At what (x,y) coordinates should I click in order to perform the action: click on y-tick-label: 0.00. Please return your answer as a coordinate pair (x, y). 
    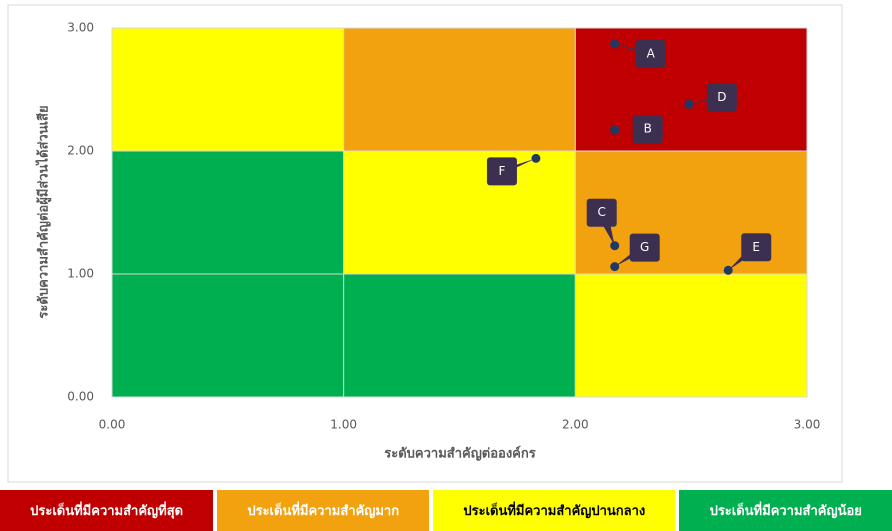
    Looking at the image, I should click on (80, 397).